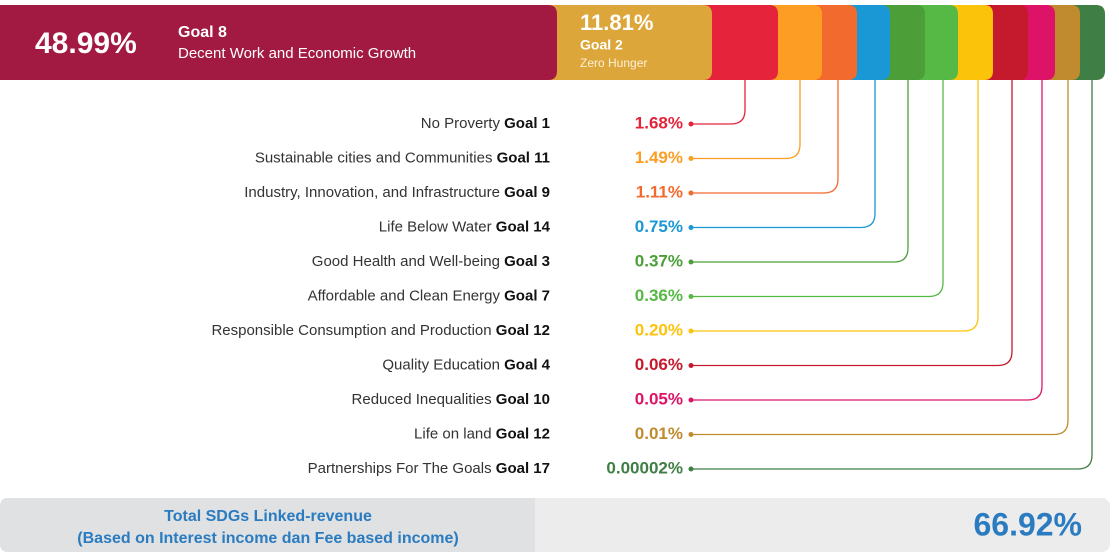 Image resolution: width=1119 pixels, height=559 pixels. Describe the element at coordinates (461, 123) in the screenshot. I see `item-name: No Proverty` at that location.